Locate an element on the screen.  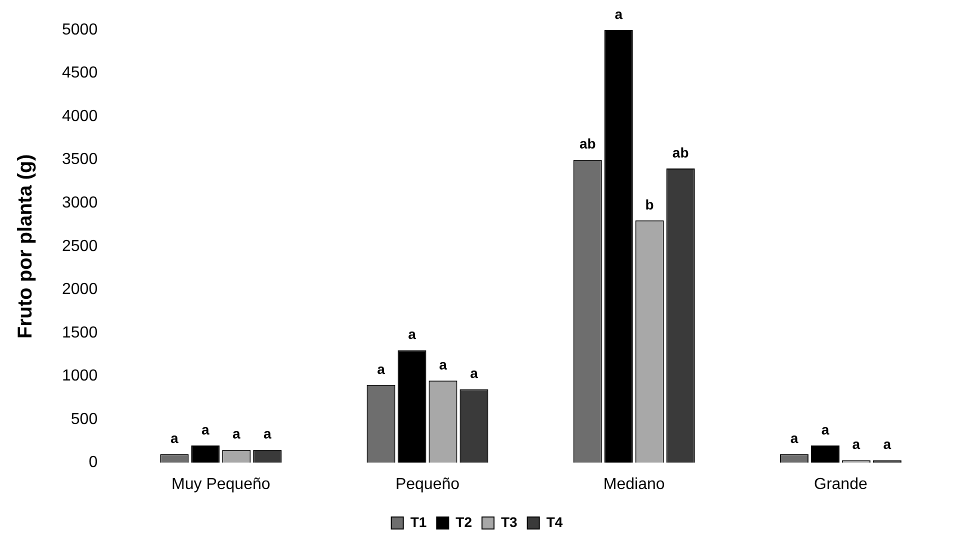
y-tick-label: 4500 is located at coordinates (80, 73).